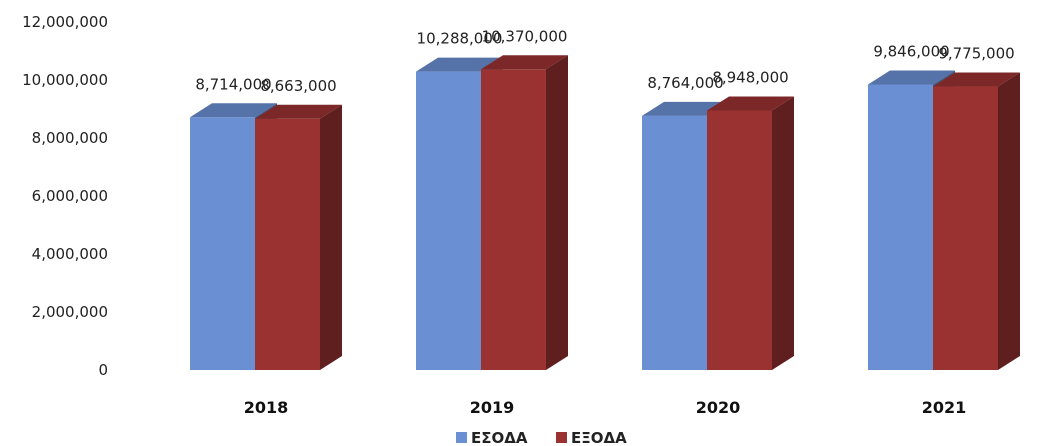 Image resolution: width=1040 pixels, height=446 pixels. I want to click on y-tick-label: 2,000,000, so click(70, 312).